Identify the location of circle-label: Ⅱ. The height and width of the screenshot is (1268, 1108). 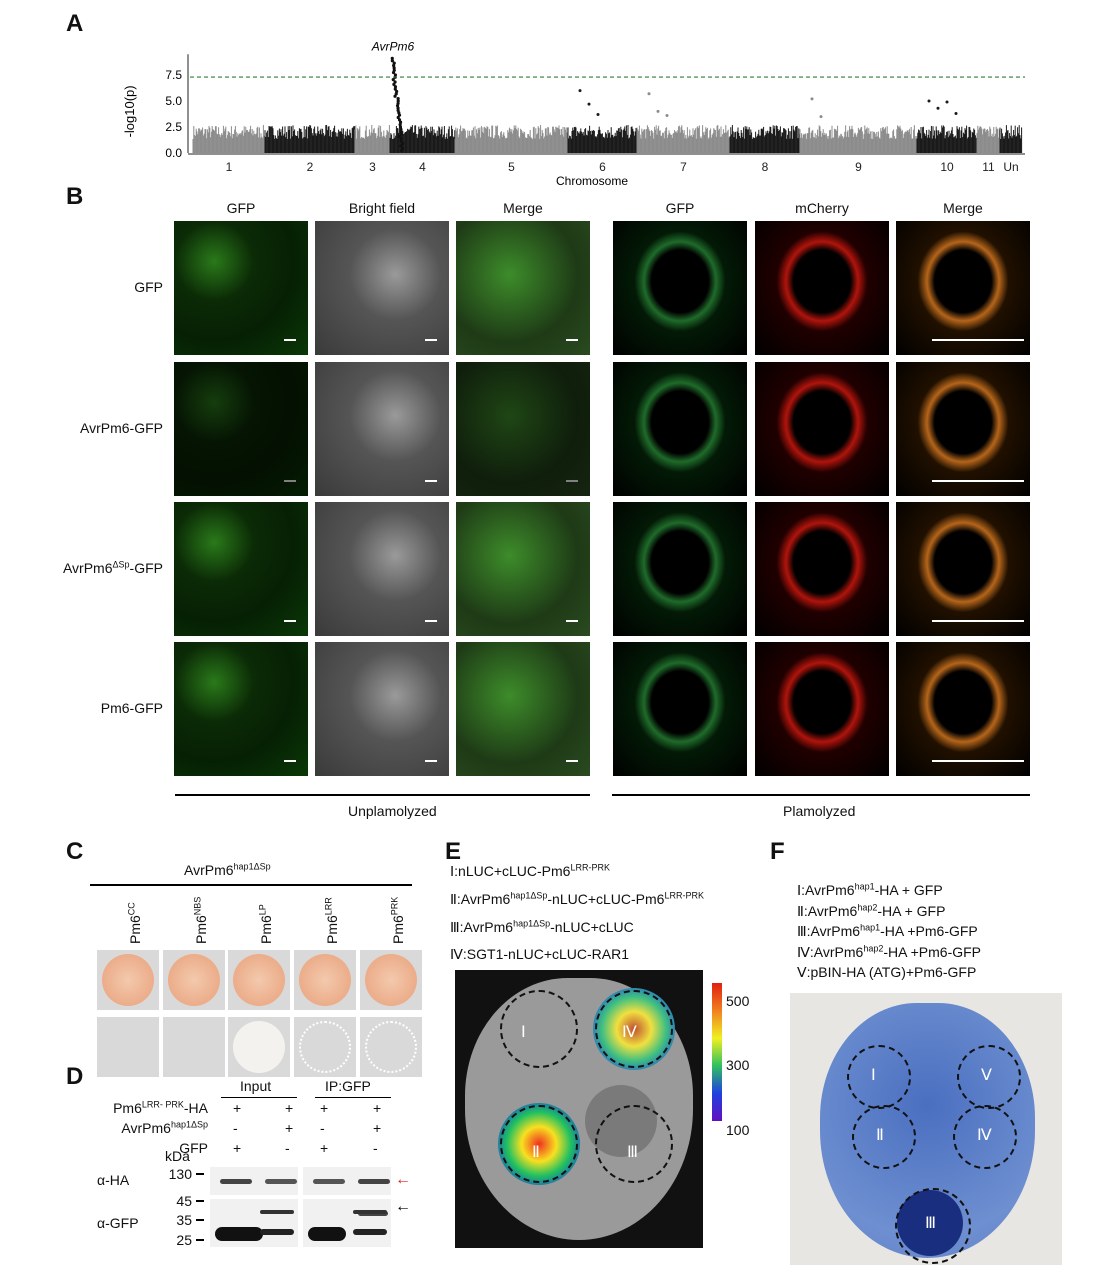
(880, 1135).